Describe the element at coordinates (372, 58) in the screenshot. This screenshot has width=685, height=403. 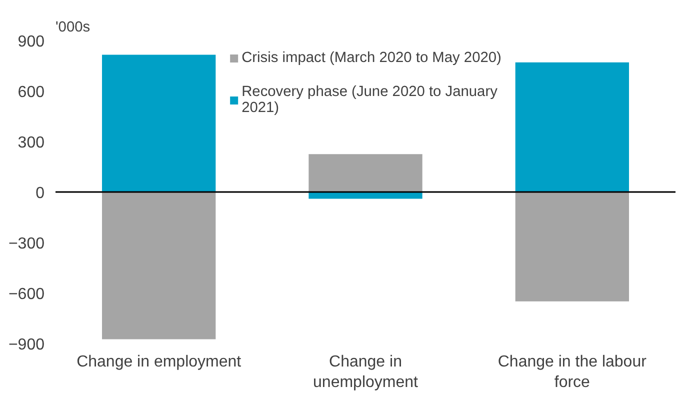
I see `legend-label: Crisis impact (March 2020 to May 2020)` at that location.